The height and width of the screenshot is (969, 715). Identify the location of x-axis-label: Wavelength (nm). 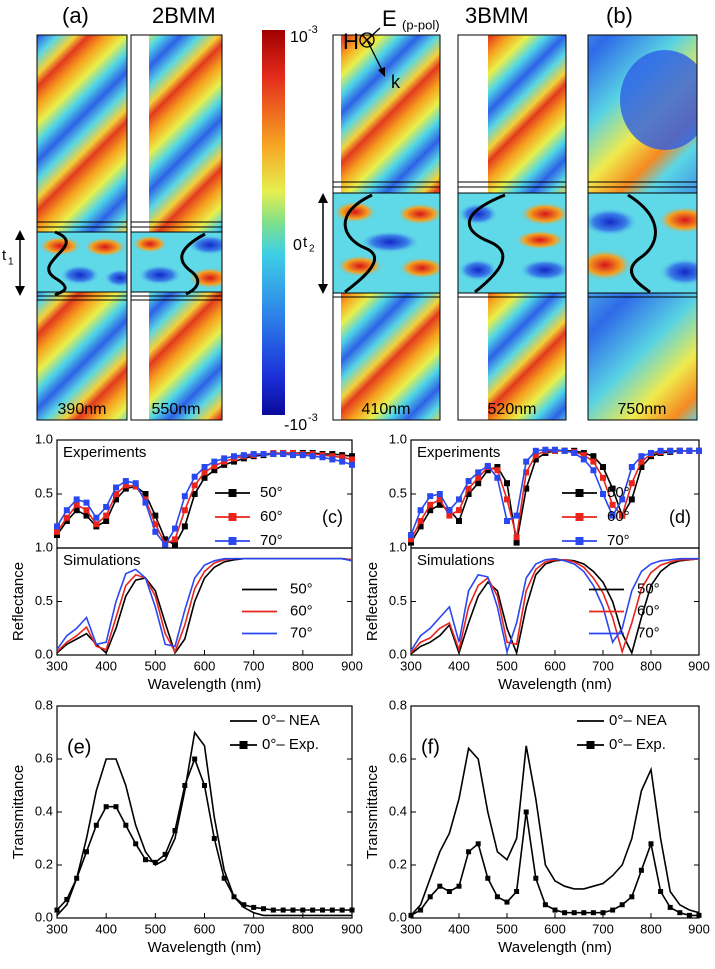
(555, 947).